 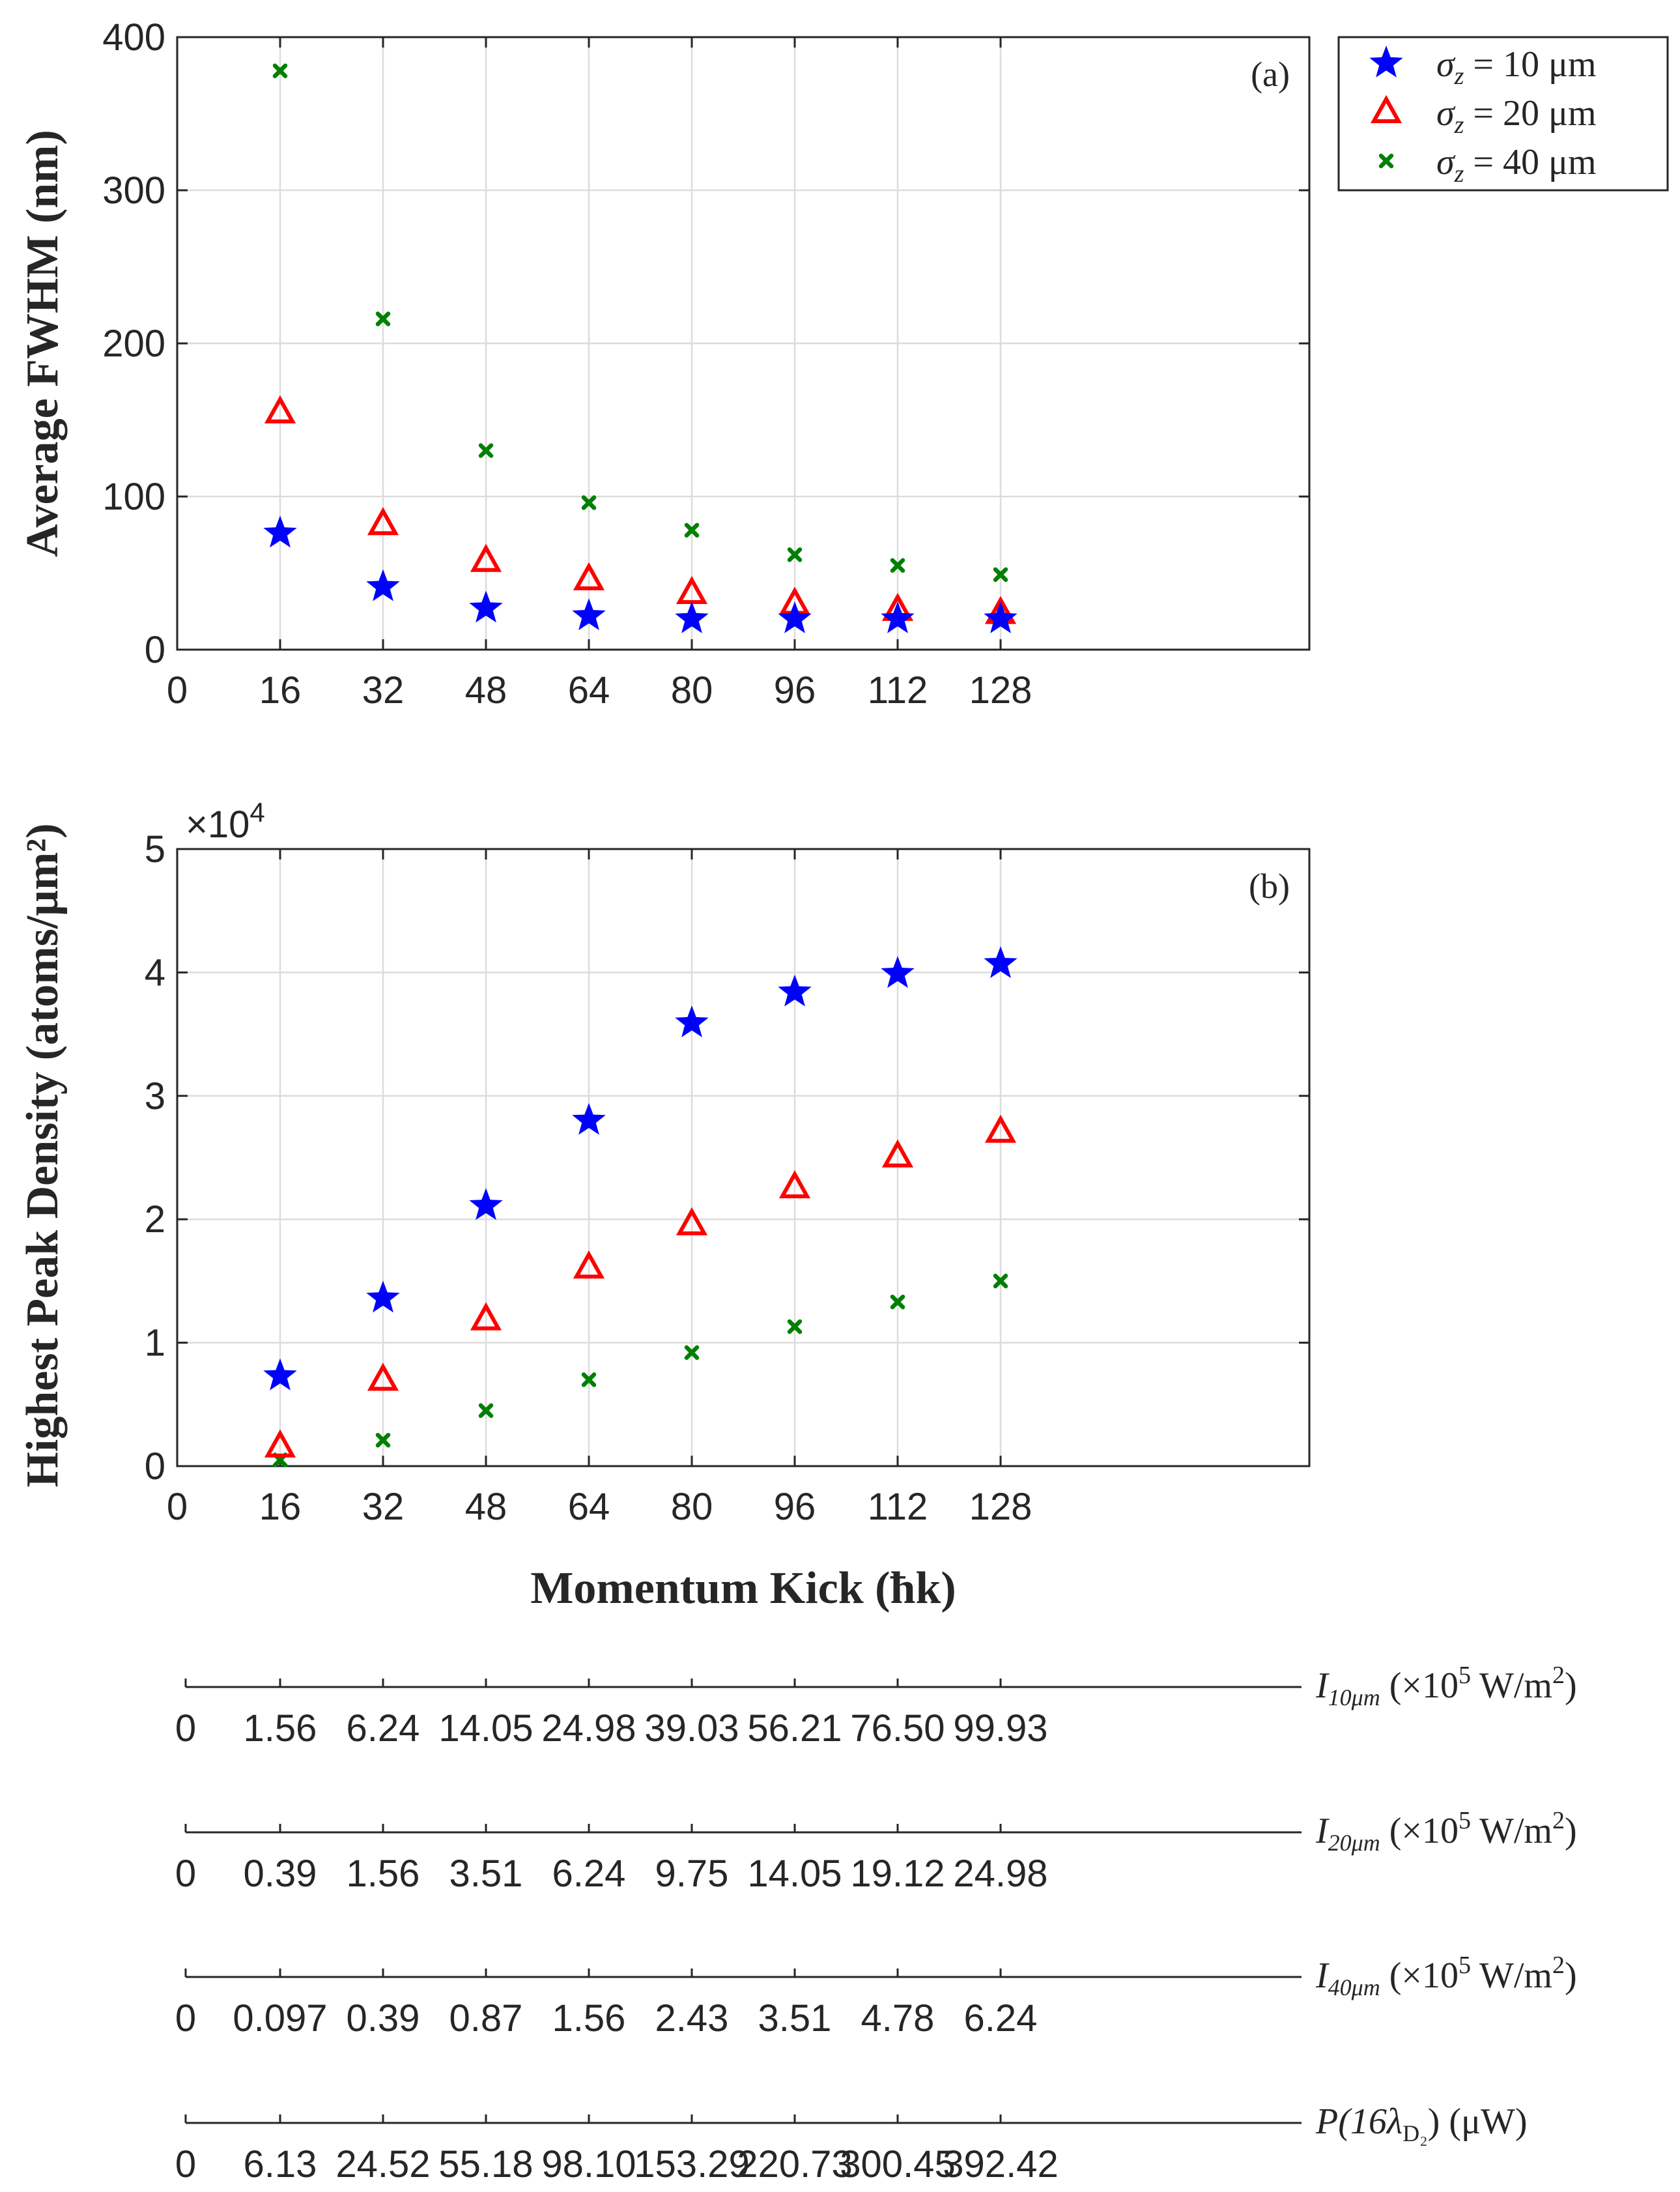 What do you see at coordinates (280, 1874) in the screenshot?
I see `scale-value: 0.39` at bounding box center [280, 1874].